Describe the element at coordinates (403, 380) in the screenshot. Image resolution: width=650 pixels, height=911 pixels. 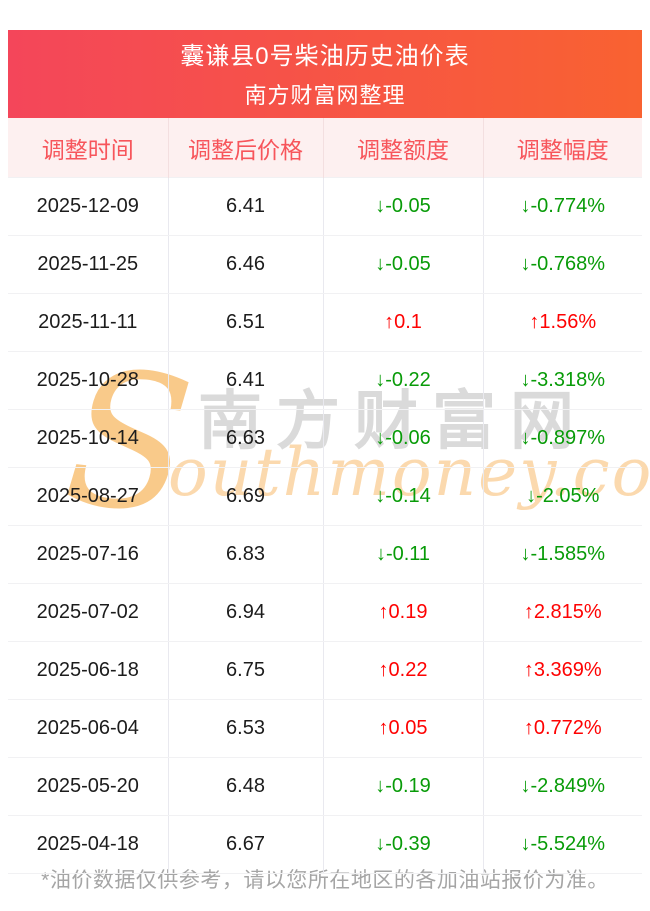
I see `change-cell: ↓-0.22` at that location.